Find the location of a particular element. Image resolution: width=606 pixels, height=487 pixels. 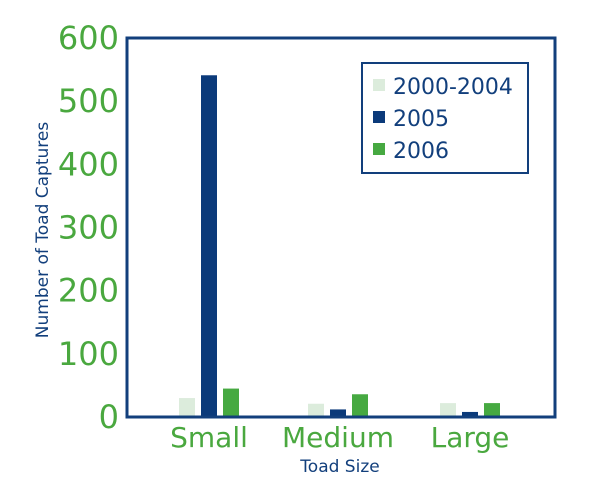

y-tick-label: 300 is located at coordinates (88, 228).